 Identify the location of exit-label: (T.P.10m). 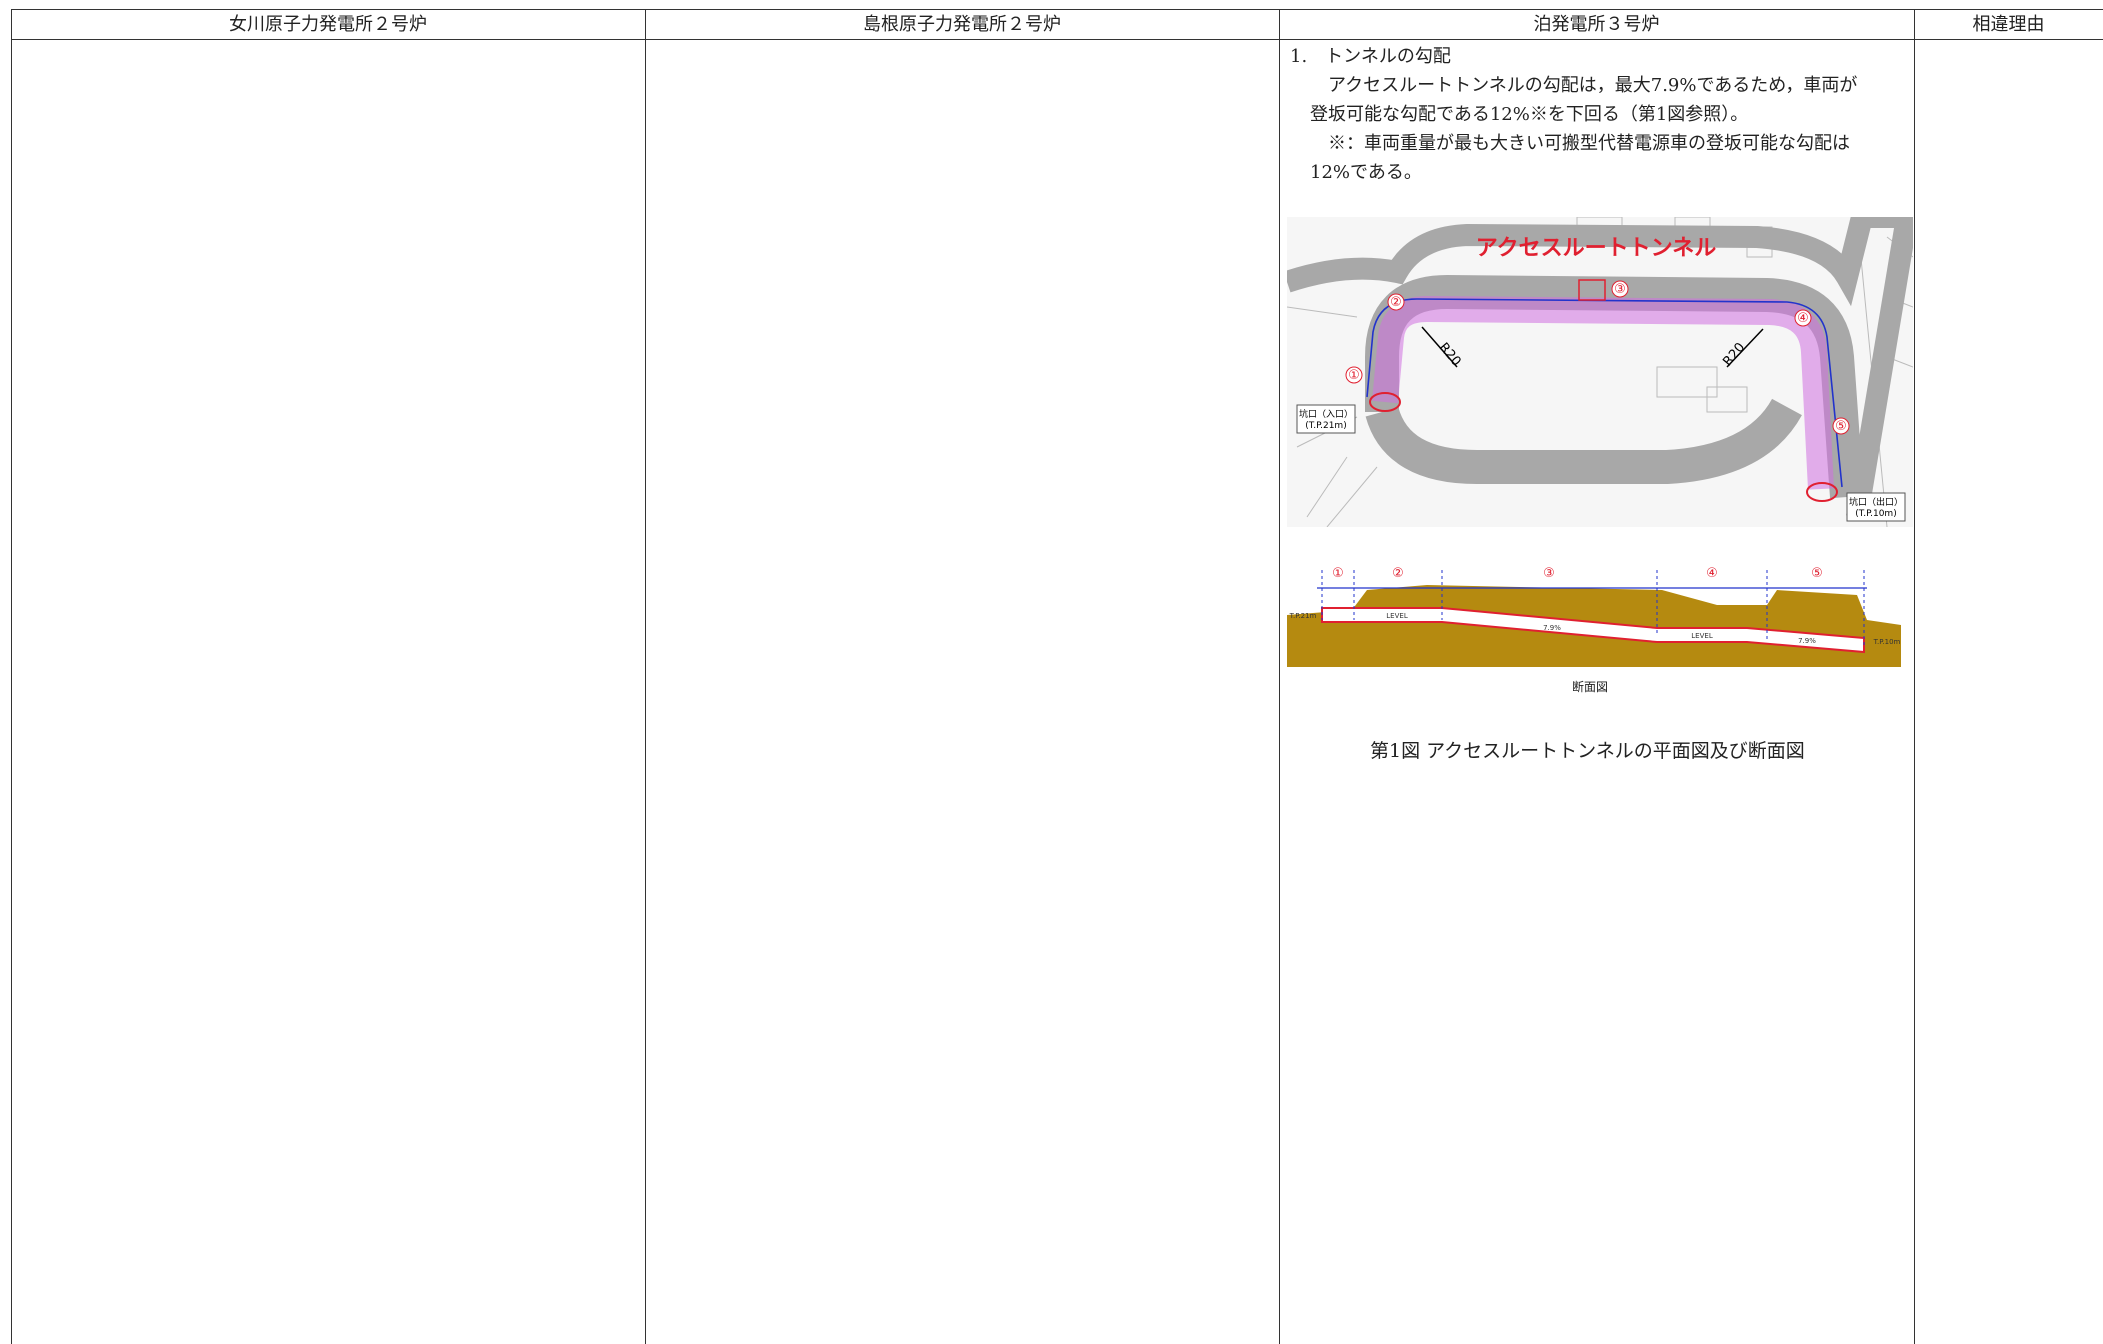
(1875, 514).